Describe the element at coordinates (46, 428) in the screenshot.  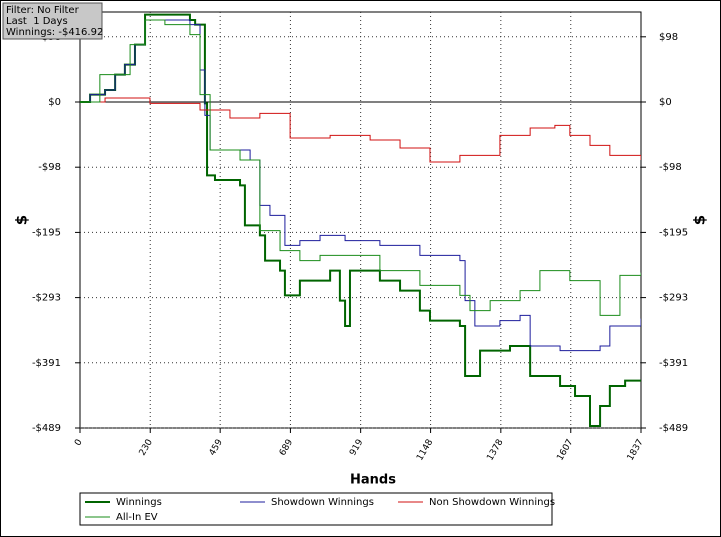
I see `y-tick-label: -$489` at that location.